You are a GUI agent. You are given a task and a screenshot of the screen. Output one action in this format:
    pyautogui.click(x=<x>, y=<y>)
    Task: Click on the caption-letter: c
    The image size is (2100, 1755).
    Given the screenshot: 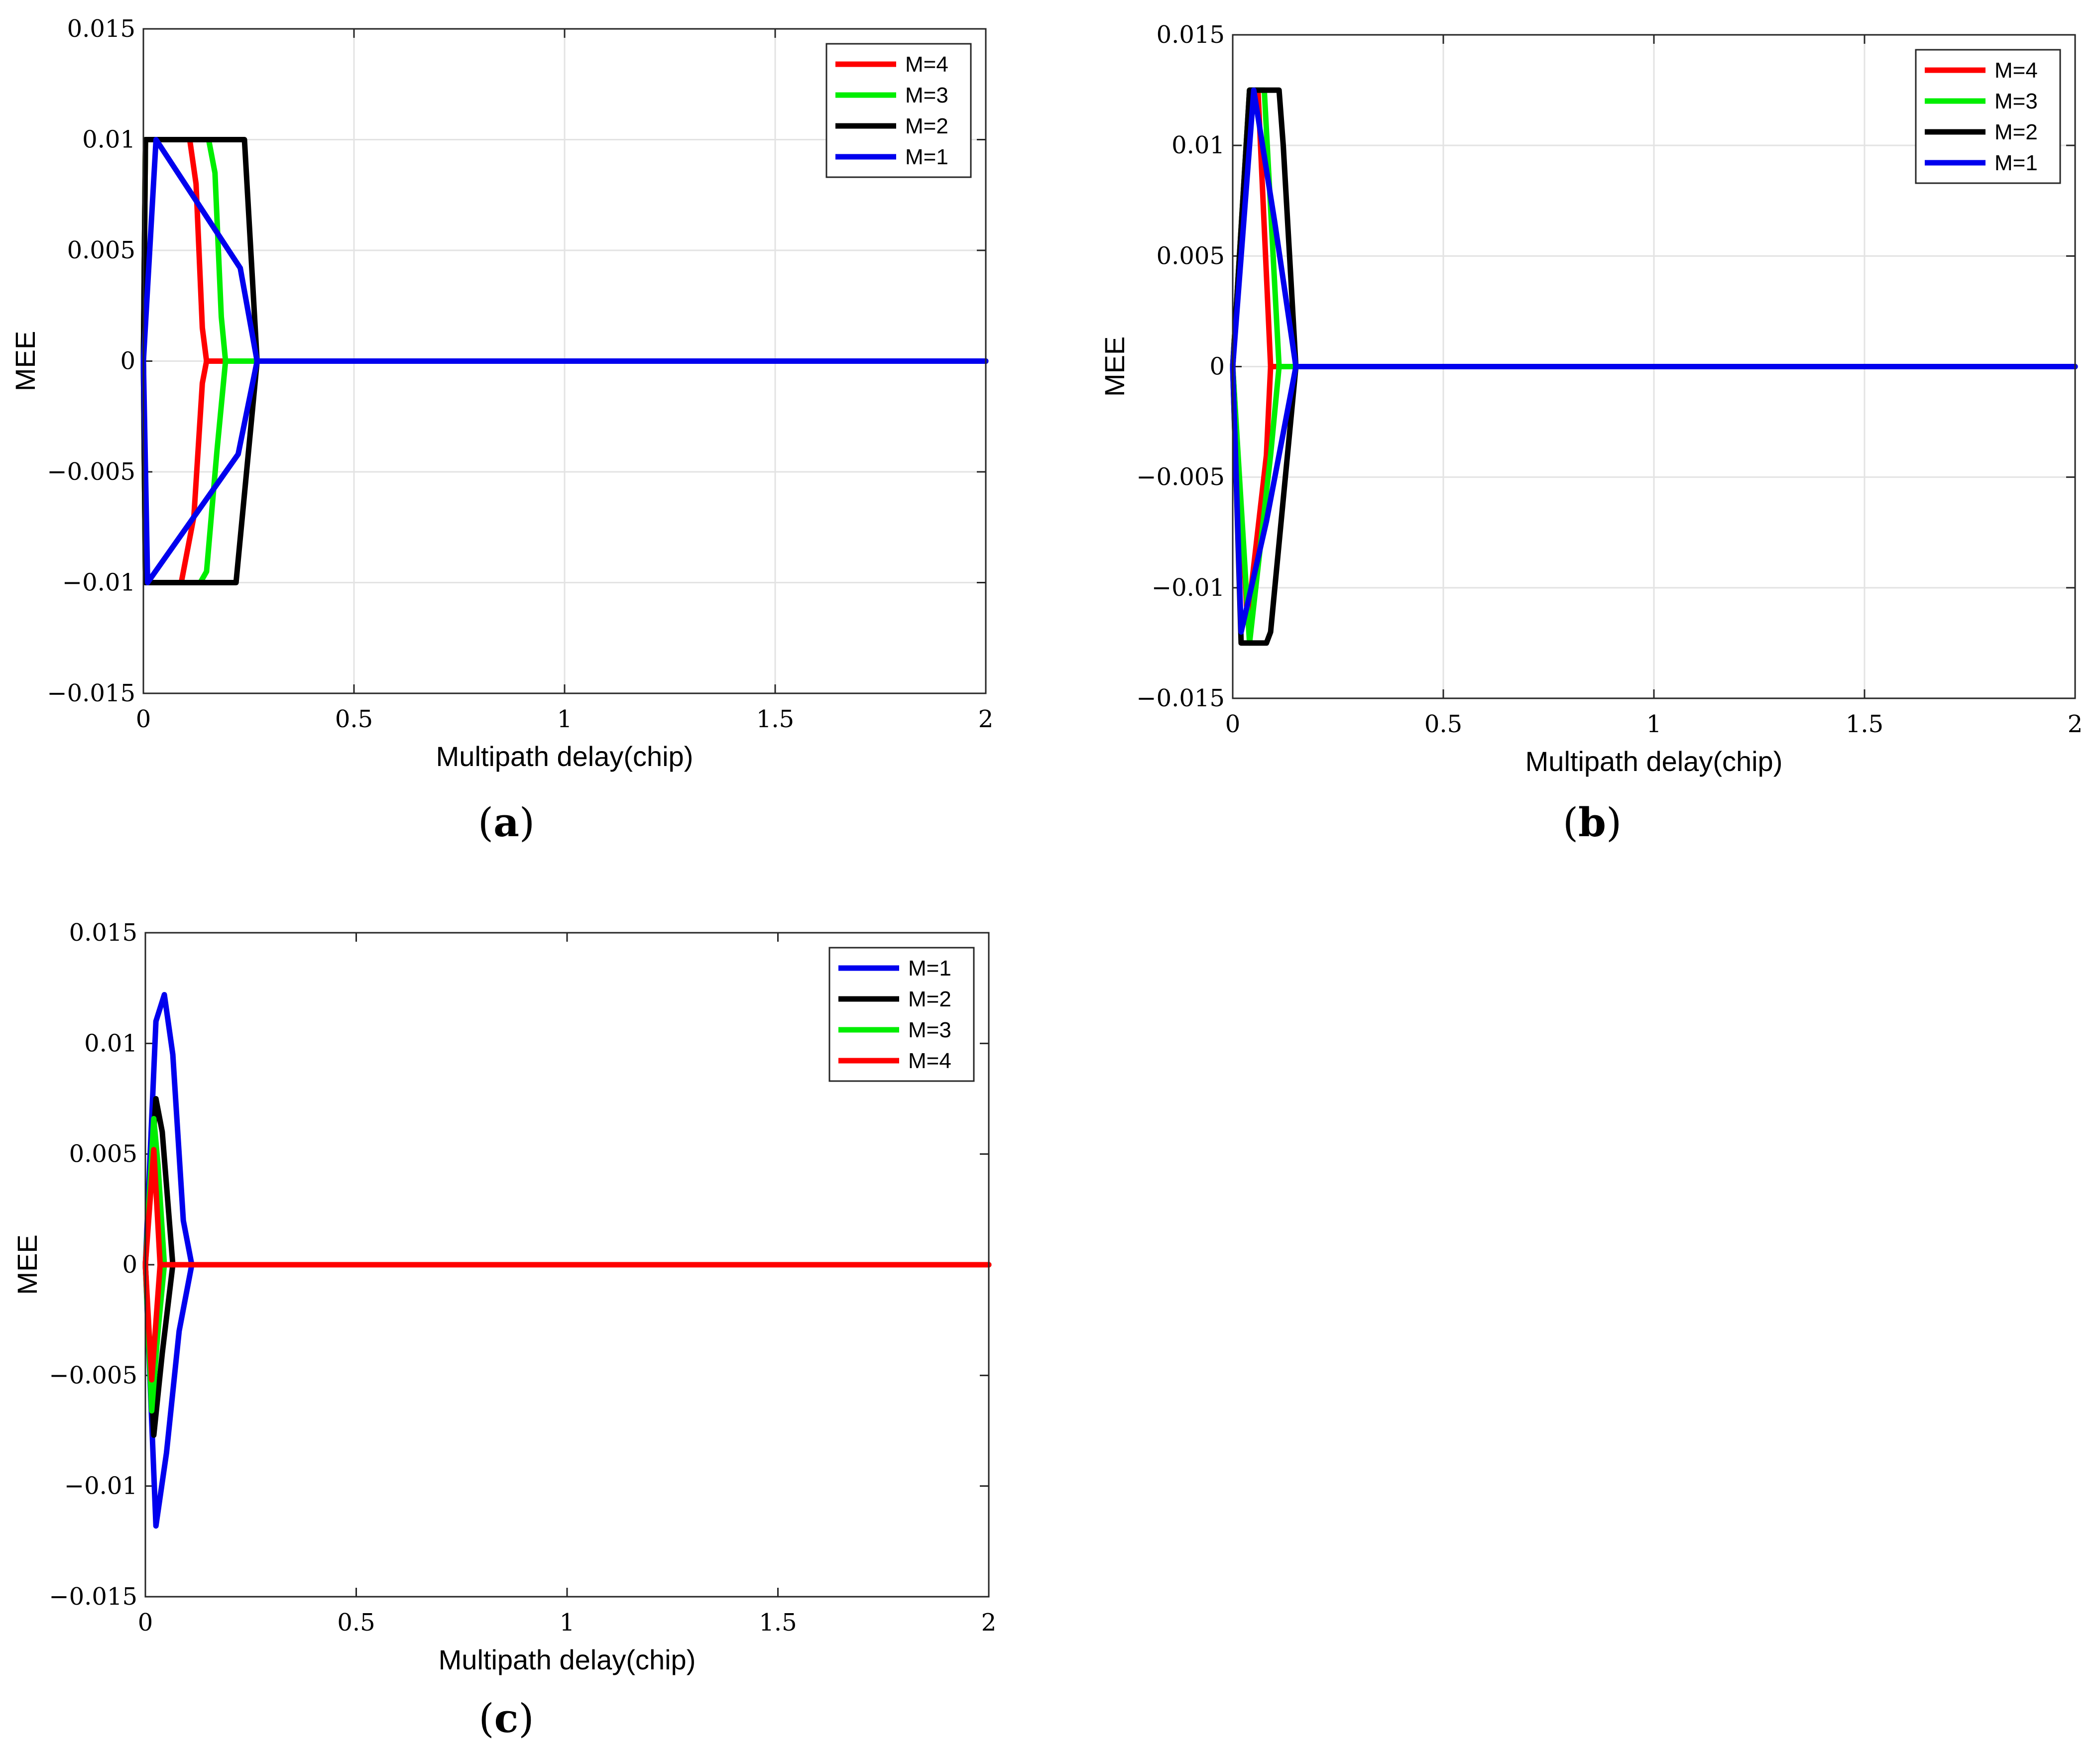 What is the action you would take?
    pyautogui.click(x=506, y=1718)
    